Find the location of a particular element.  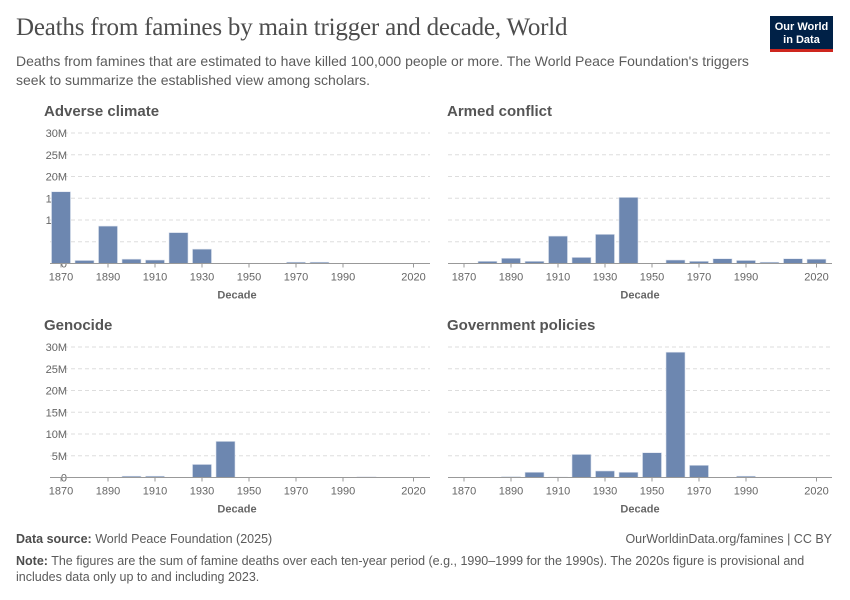

bar-2020 is located at coordinates (816, 261).